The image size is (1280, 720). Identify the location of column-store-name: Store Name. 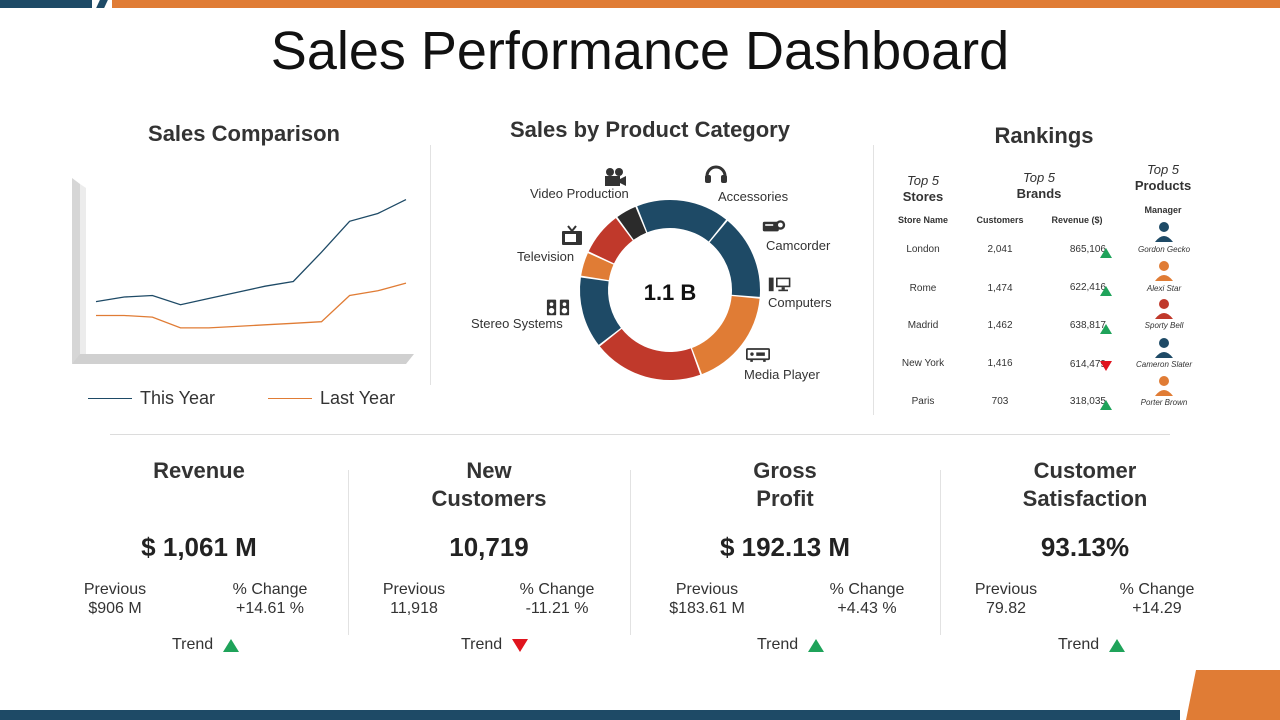
(923, 220).